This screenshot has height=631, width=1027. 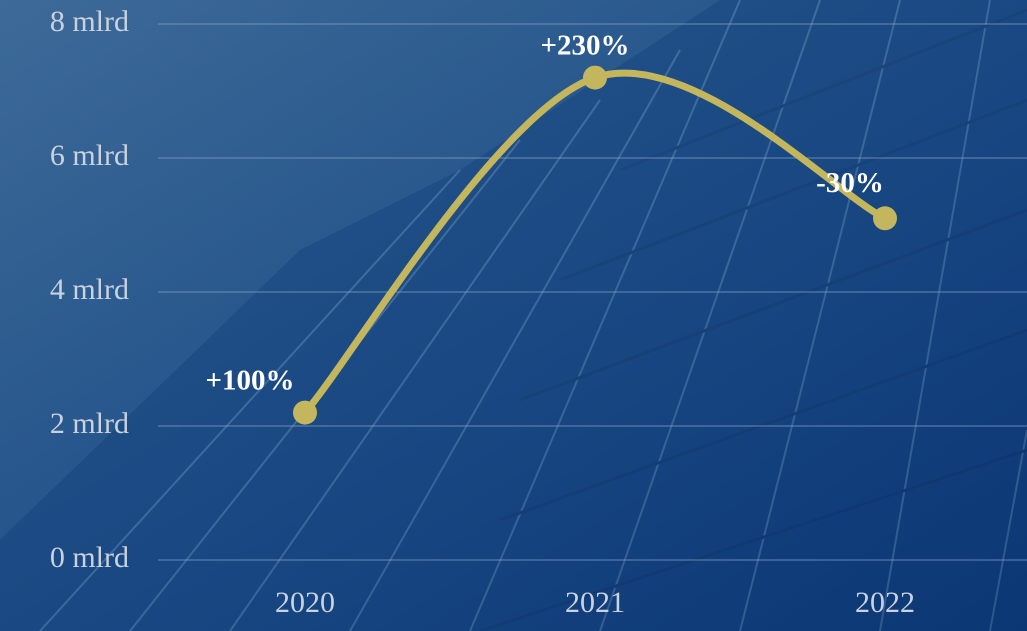 What do you see at coordinates (89, 423) in the screenshot?
I see `y-tick-label: 2 mlrd` at bounding box center [89, 423].